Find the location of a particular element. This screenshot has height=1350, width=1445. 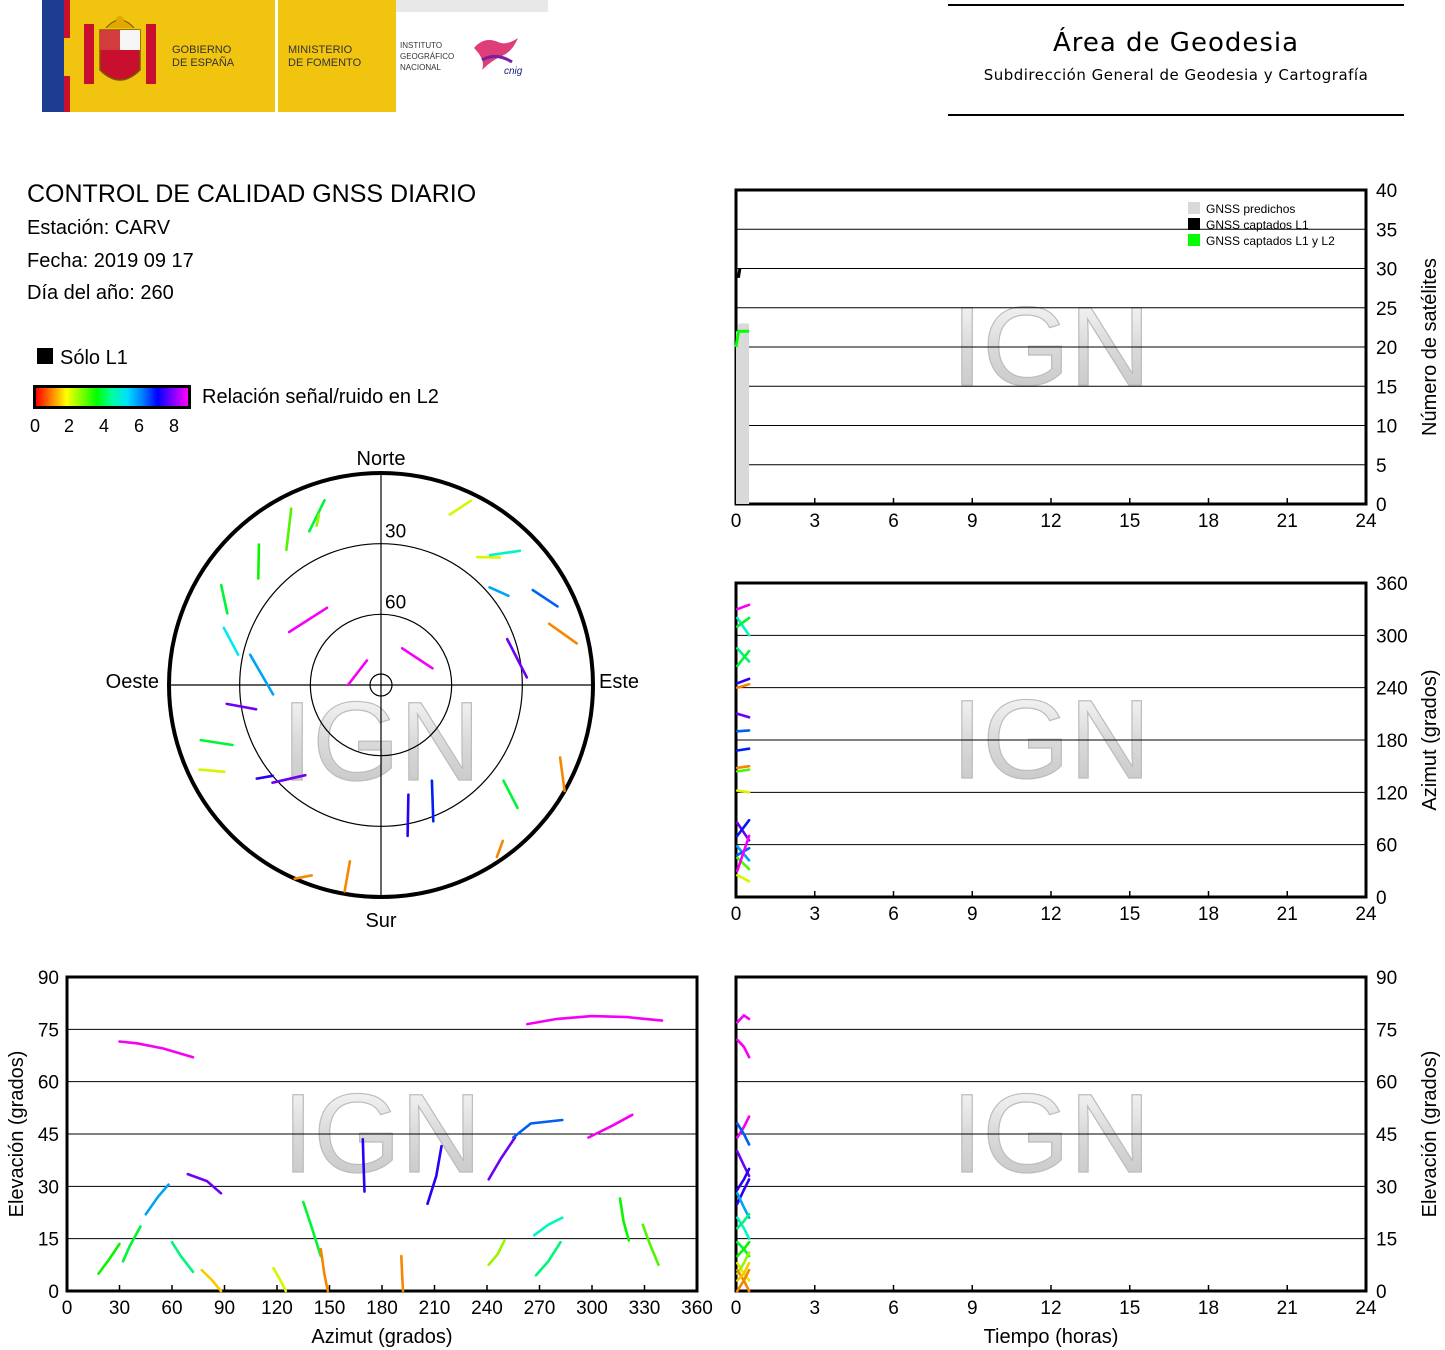

series-l1 is located at coordinates (739, 273).